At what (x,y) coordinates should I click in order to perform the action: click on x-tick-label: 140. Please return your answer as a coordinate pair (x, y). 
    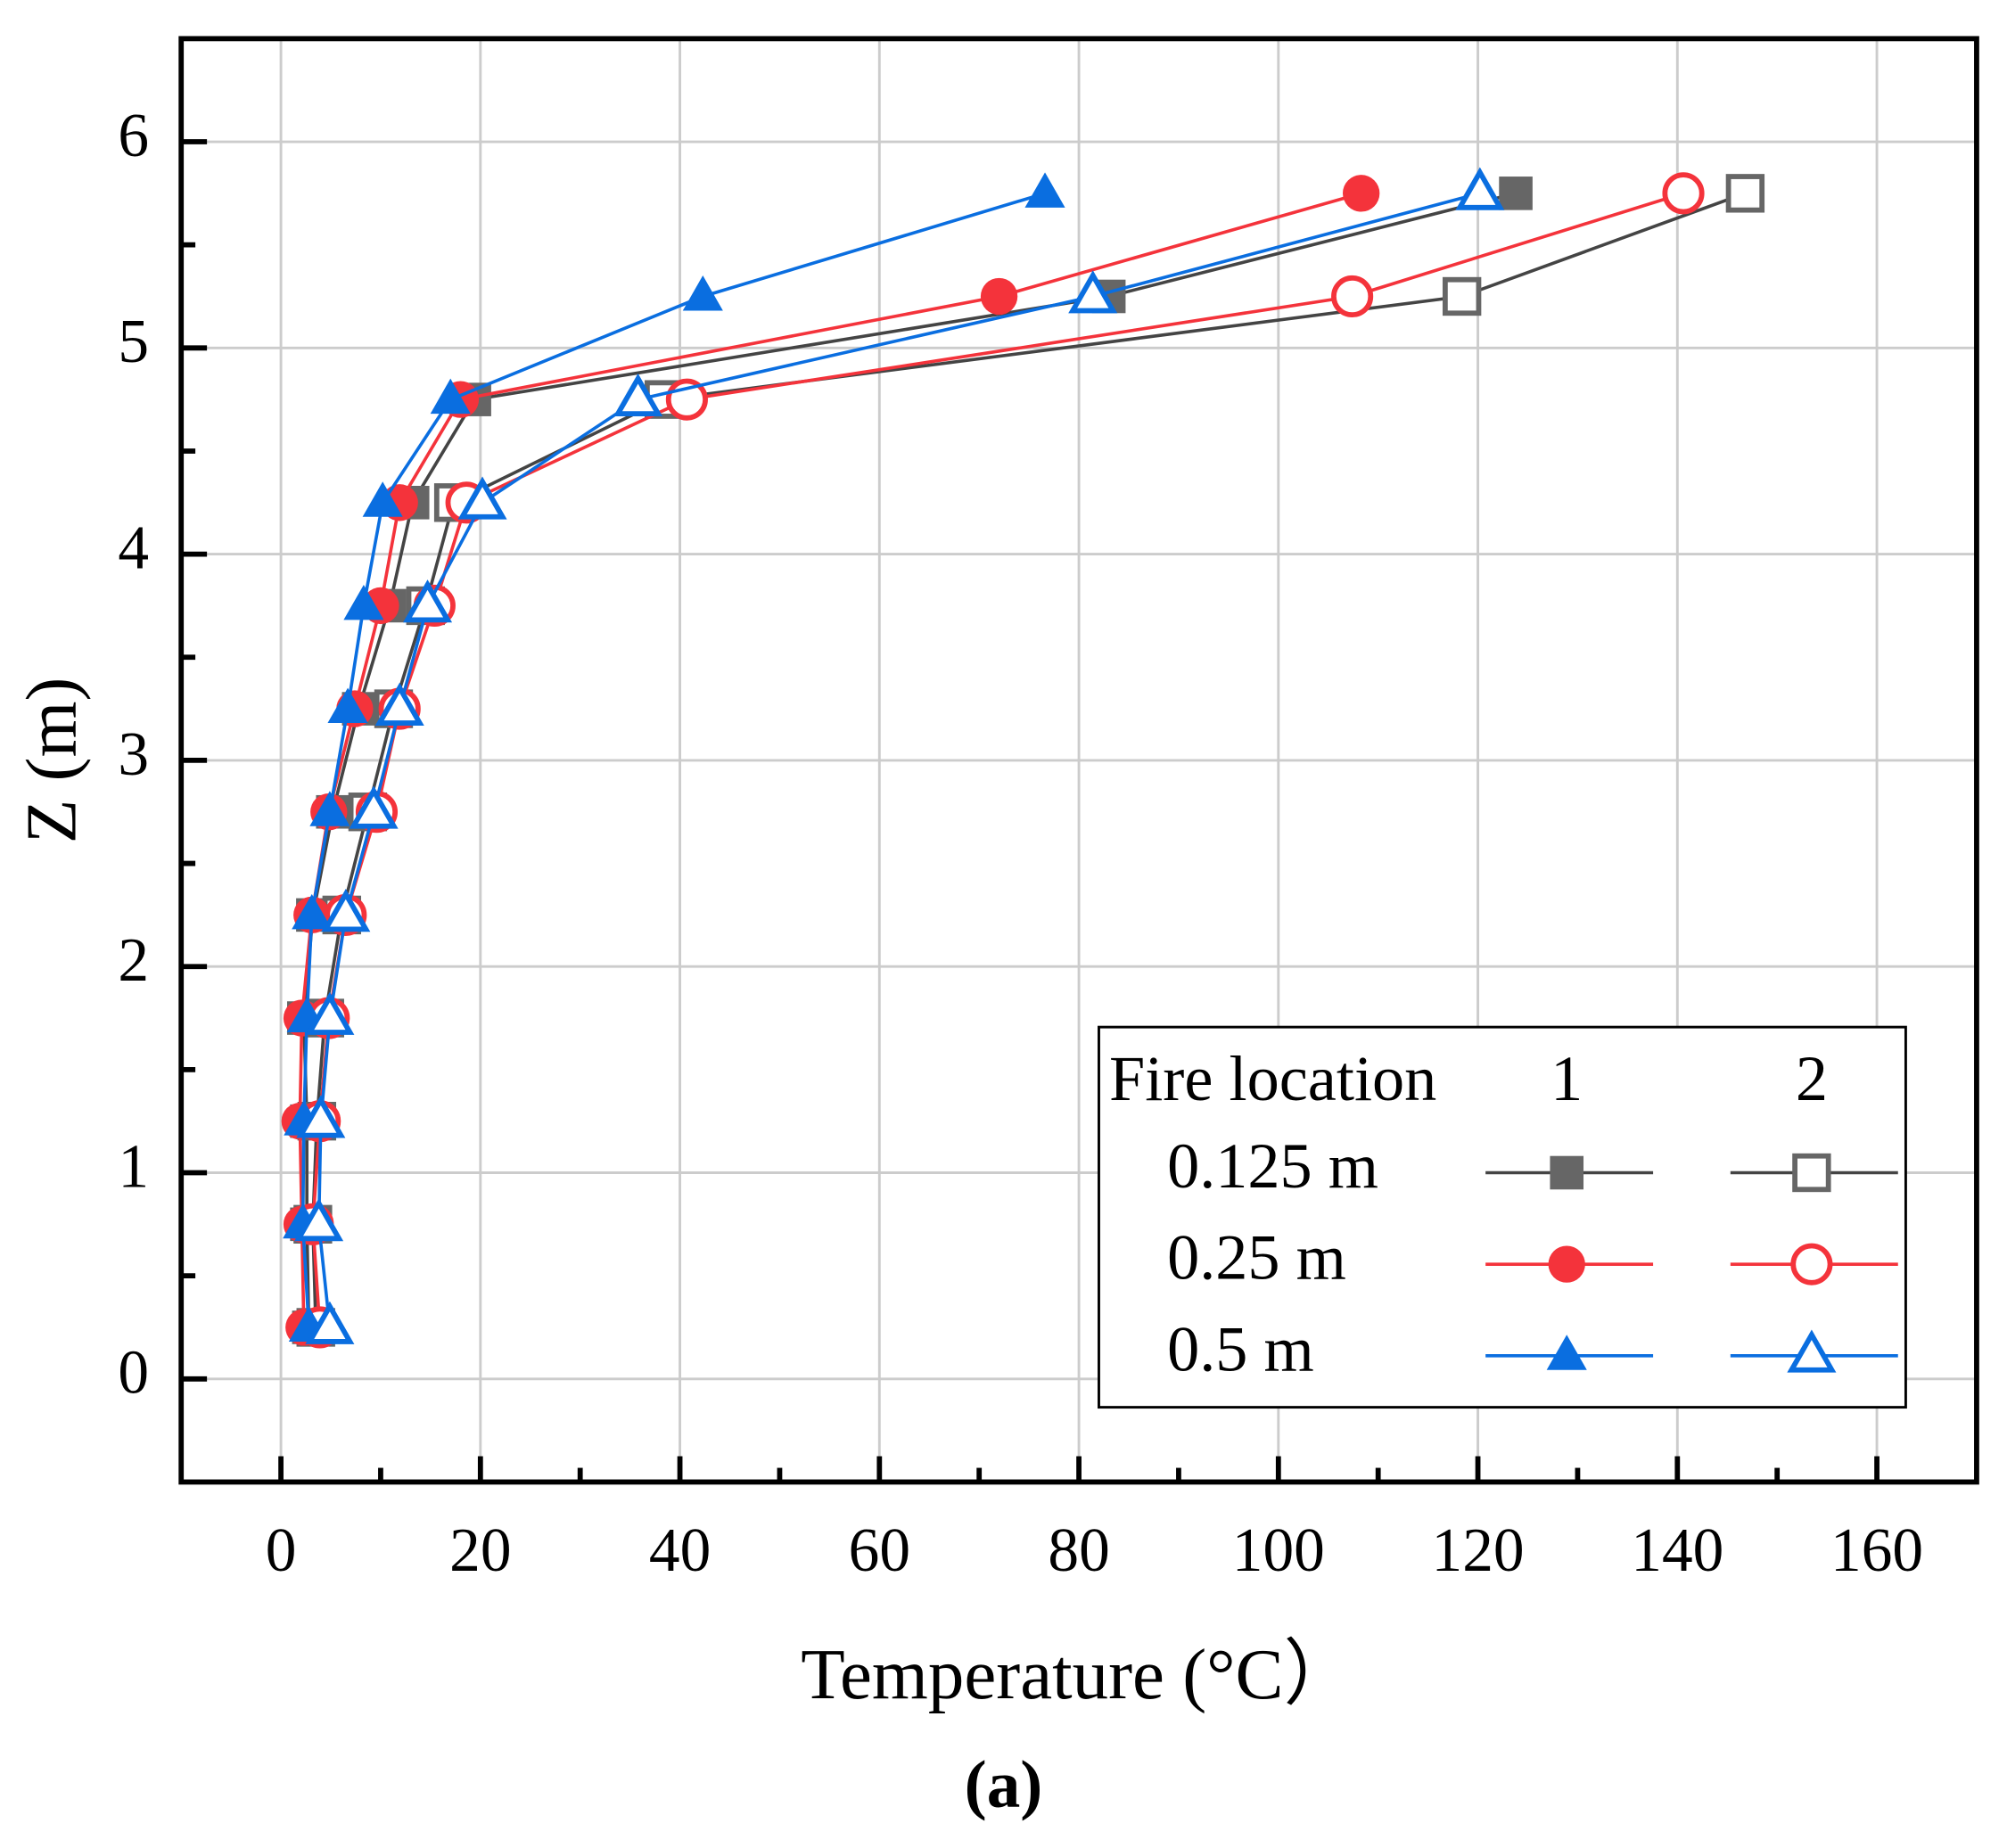
    Looking at the image, I should click on (1677, 1550).